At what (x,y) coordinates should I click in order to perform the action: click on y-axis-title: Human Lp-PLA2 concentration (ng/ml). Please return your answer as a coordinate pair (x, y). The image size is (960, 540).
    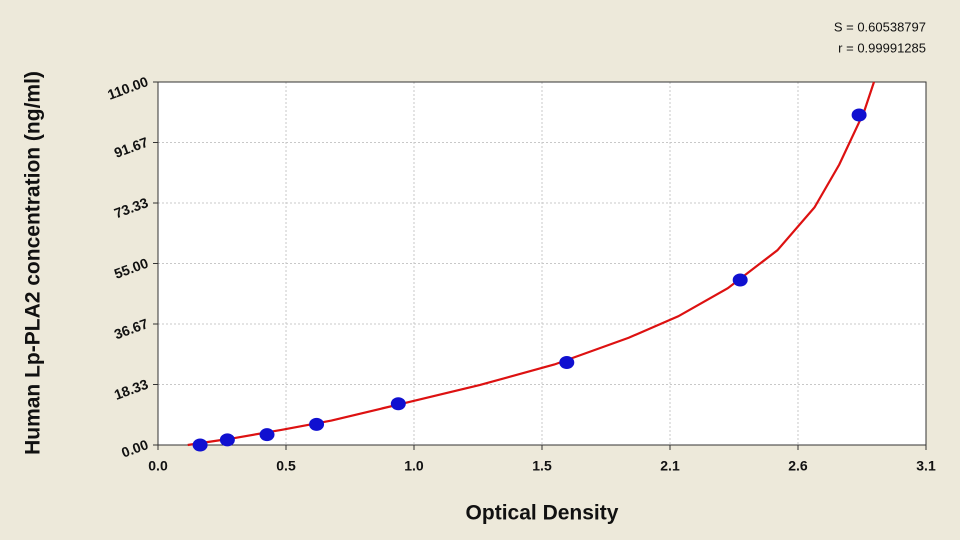
    Looking at the image, I should click on (33, 263).